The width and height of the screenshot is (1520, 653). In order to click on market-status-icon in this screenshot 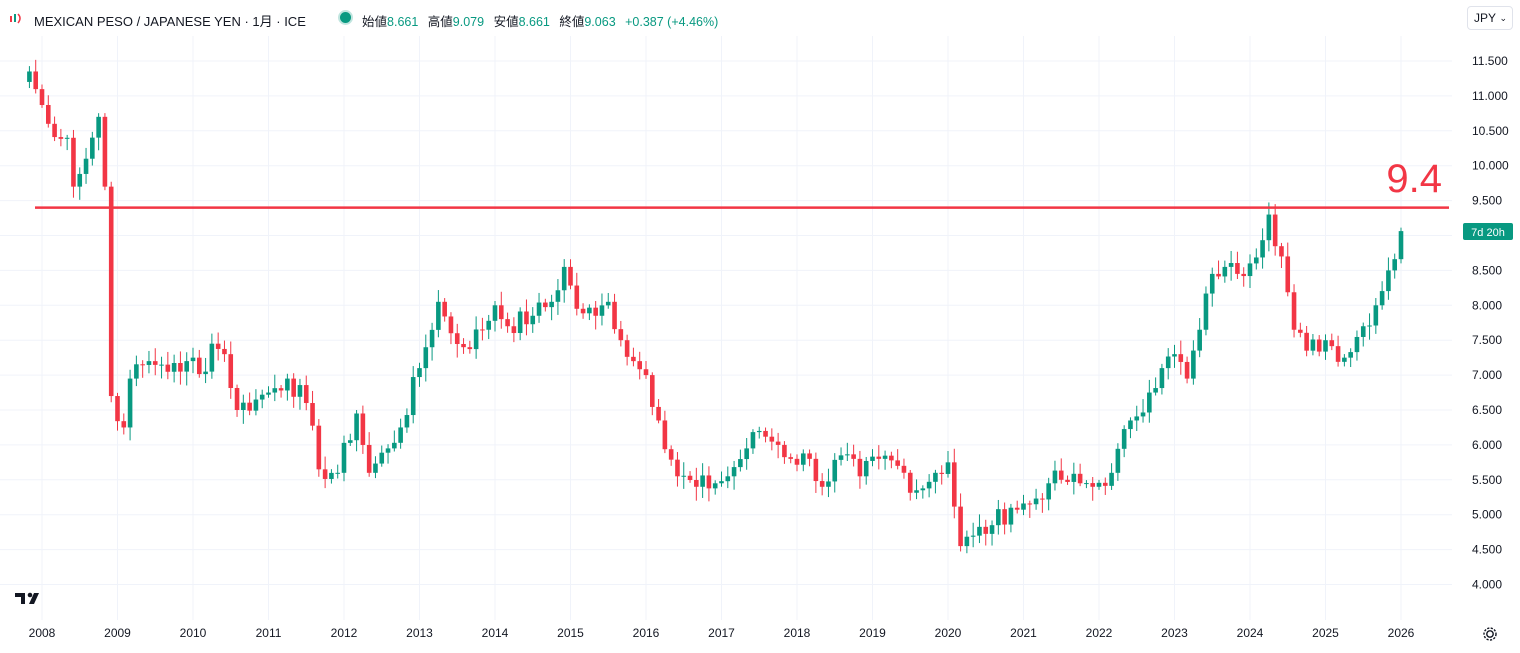, I will do `click(345, 17)`.